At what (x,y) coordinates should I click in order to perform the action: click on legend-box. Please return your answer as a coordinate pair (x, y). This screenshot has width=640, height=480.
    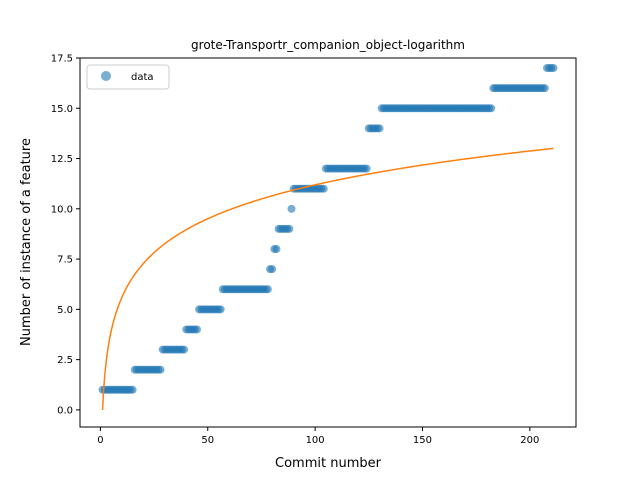
    Looking at the image, I should click on (128, 77).